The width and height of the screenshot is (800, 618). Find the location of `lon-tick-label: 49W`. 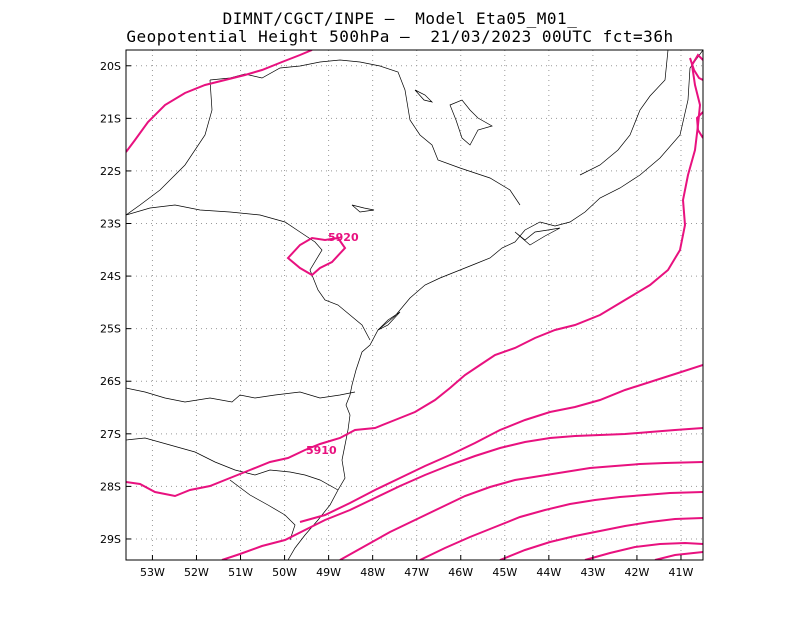

lon-tick-label: 49W is located at coordinates (328, 572).